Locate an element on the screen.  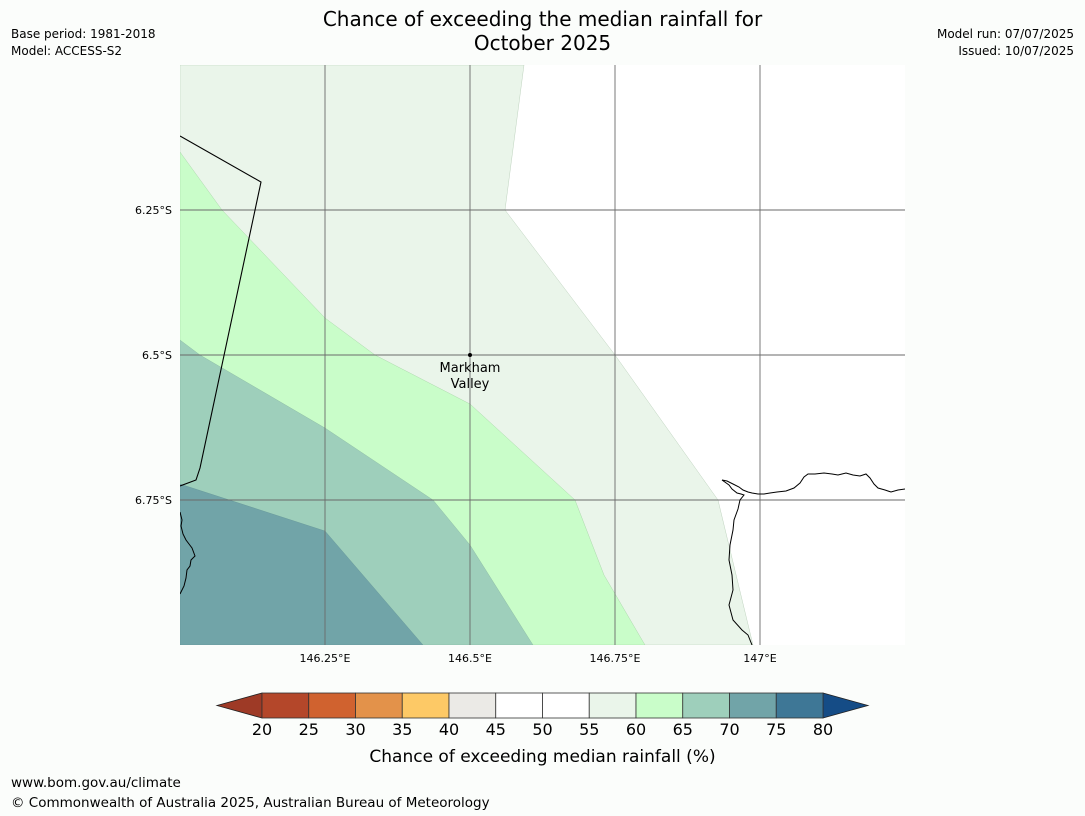
meta-left: Base period: 1981-2018 Model: ACCESS-S2 is located at coordinates (83, 43).